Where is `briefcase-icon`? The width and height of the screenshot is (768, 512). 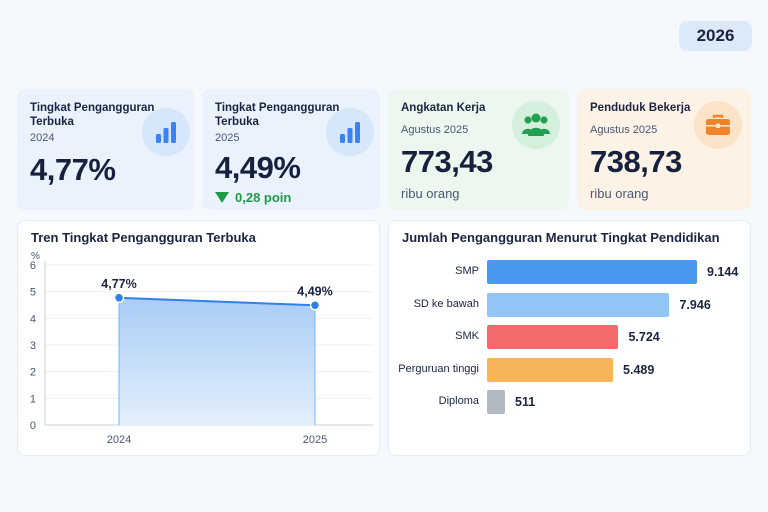
briefcase-icon is located at coordinates (718, 125).